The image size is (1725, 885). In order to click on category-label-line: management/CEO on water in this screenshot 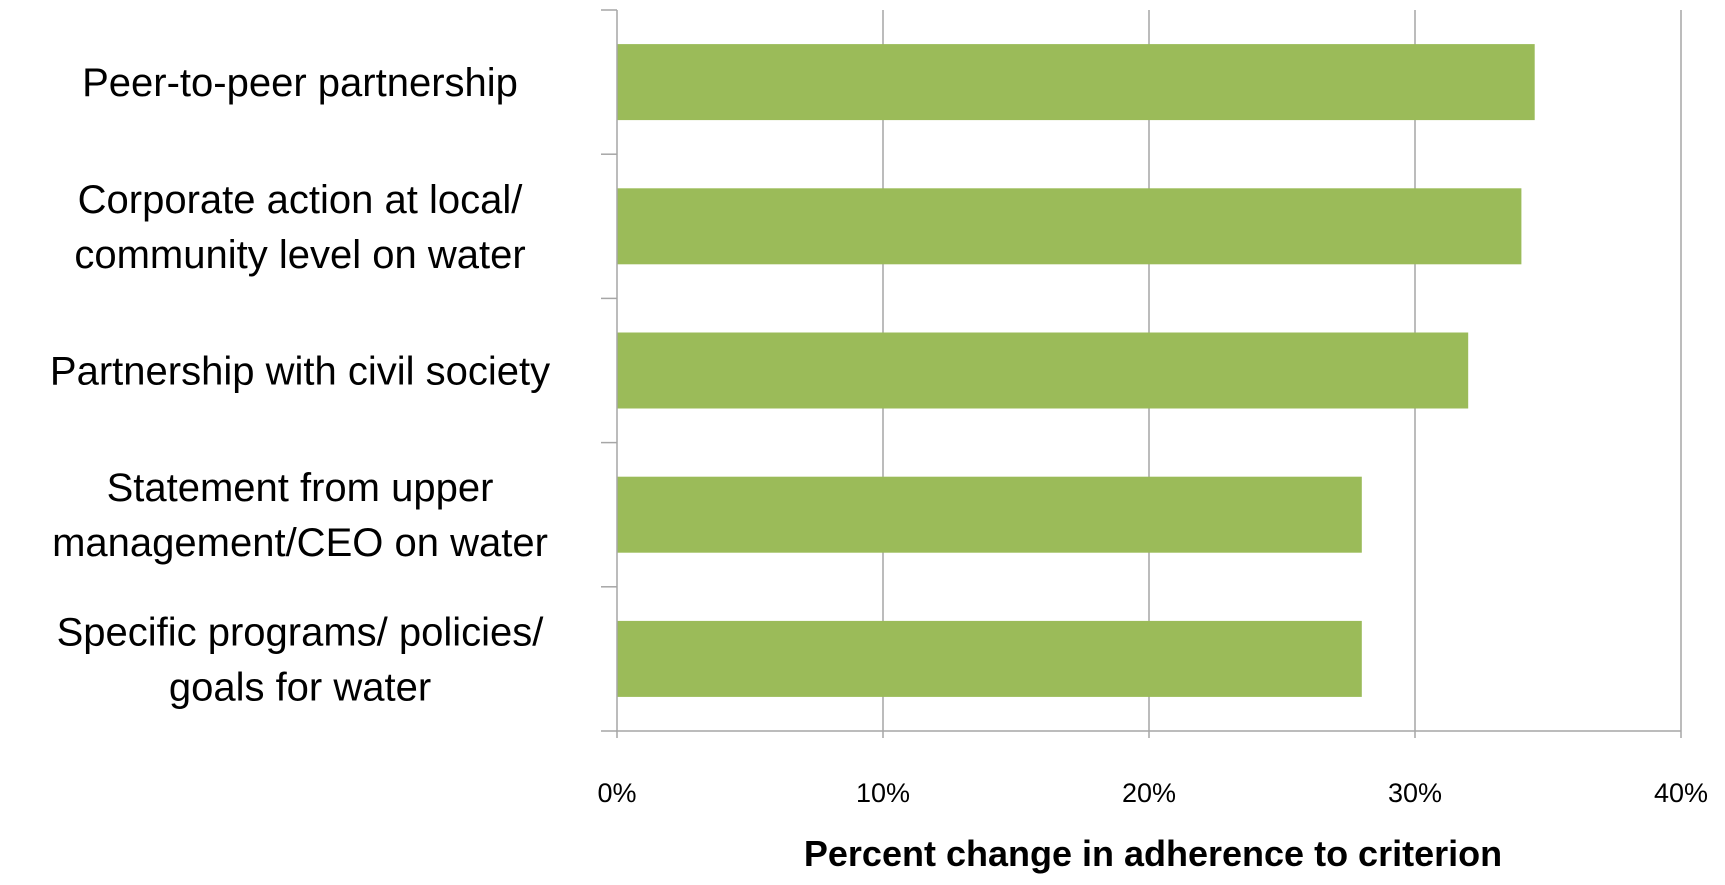, I will do `click(300, 543)`.